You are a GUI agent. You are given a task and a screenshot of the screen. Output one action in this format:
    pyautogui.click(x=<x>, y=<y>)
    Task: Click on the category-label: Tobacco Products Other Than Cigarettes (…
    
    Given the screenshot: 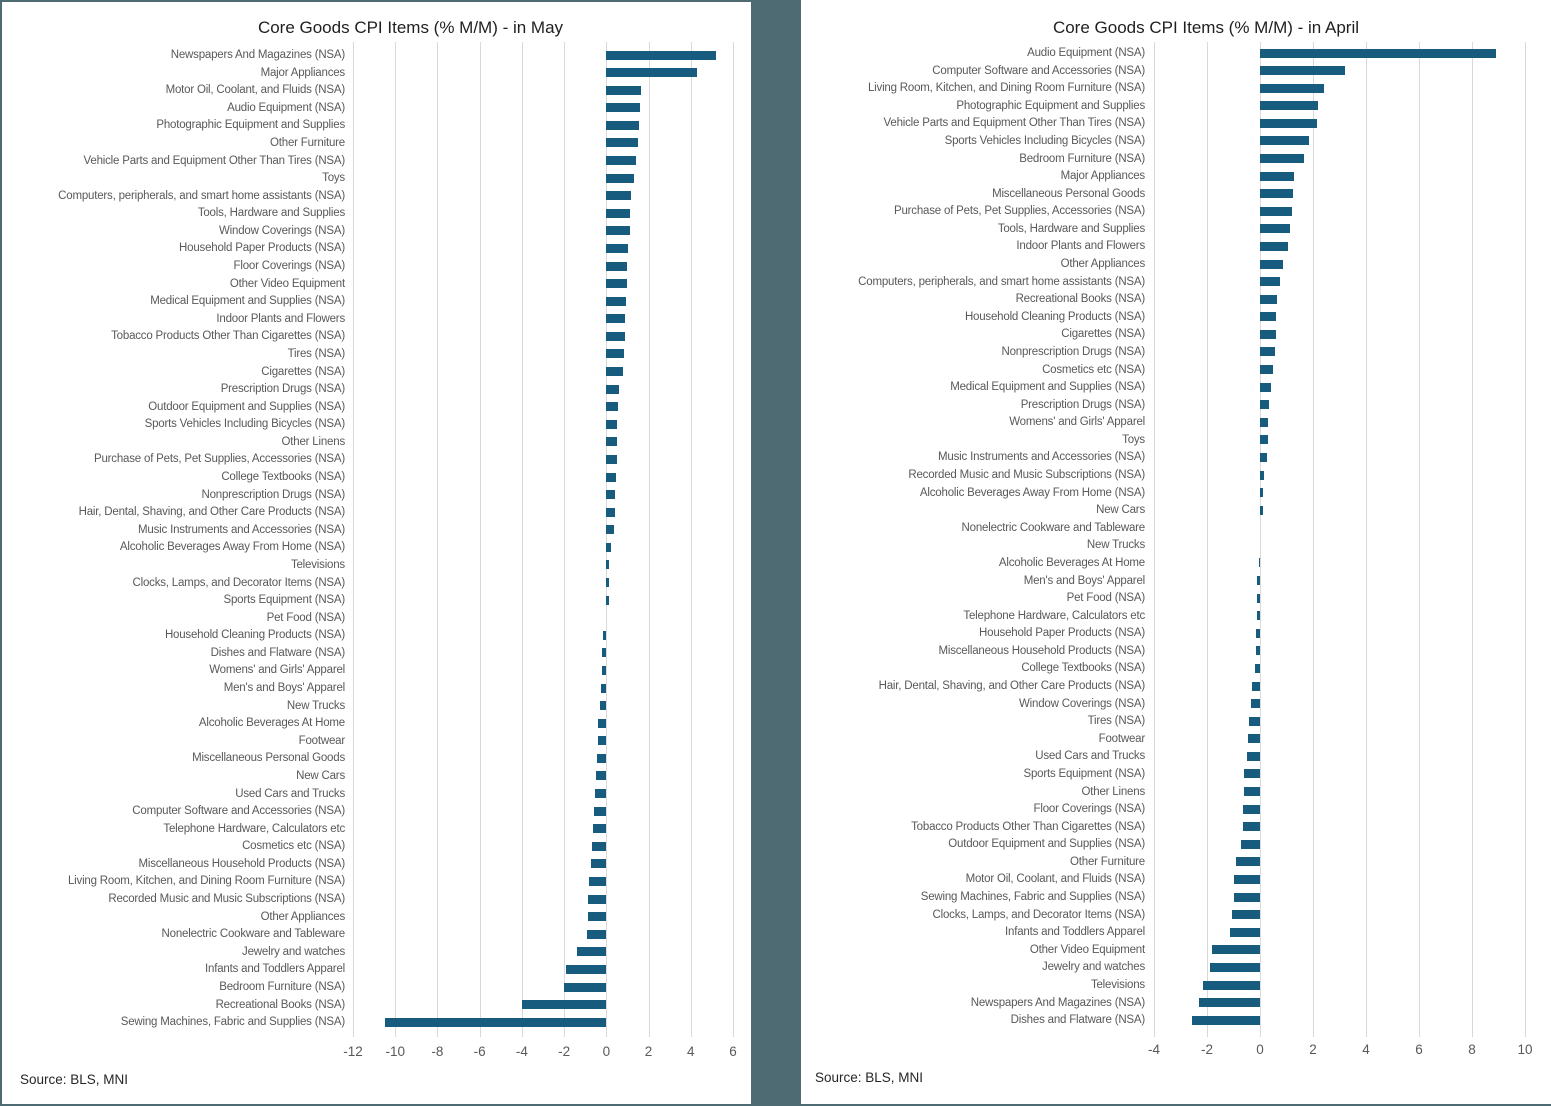 What is the action you would take?
    pyautogui.click(x=1028, y=826)
    